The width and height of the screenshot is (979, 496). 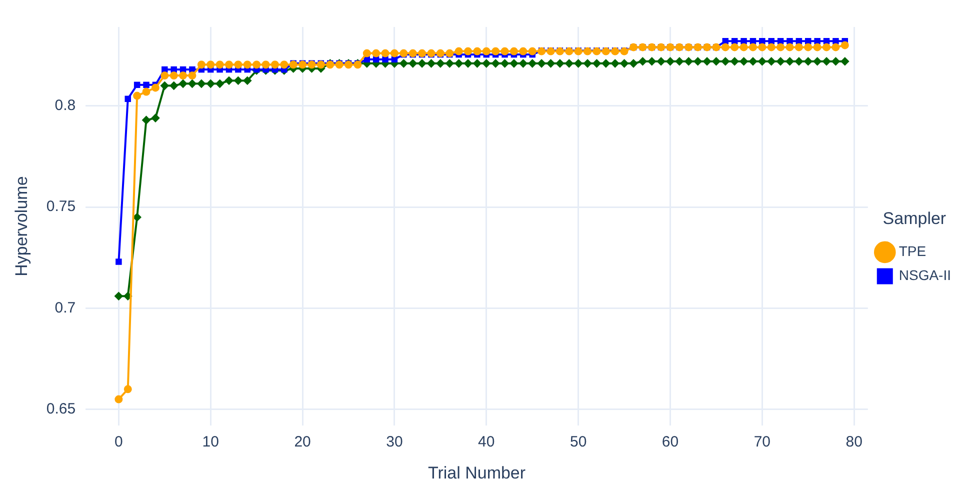 I want to click on y-tick-label: 0.65, so click(x=61, y=409).